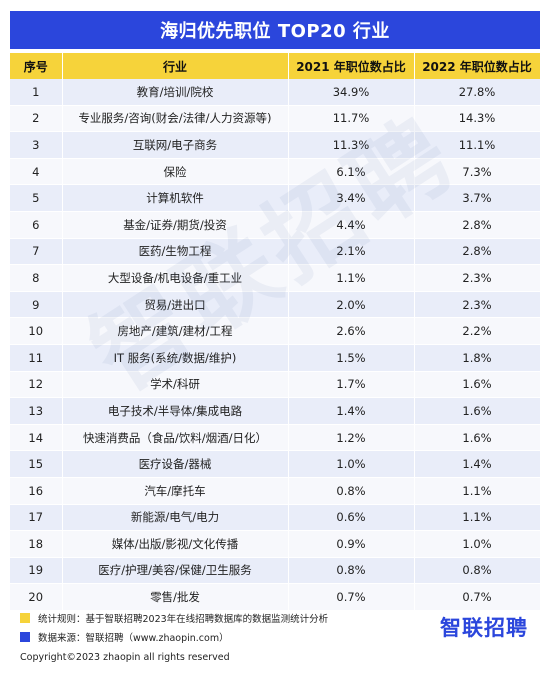 The image size is (550, 677). I want to click on table-row: 14 快速消费品（食品/饮料/烟酒/日化） 1.2% 1.6%, so click(275, 437).